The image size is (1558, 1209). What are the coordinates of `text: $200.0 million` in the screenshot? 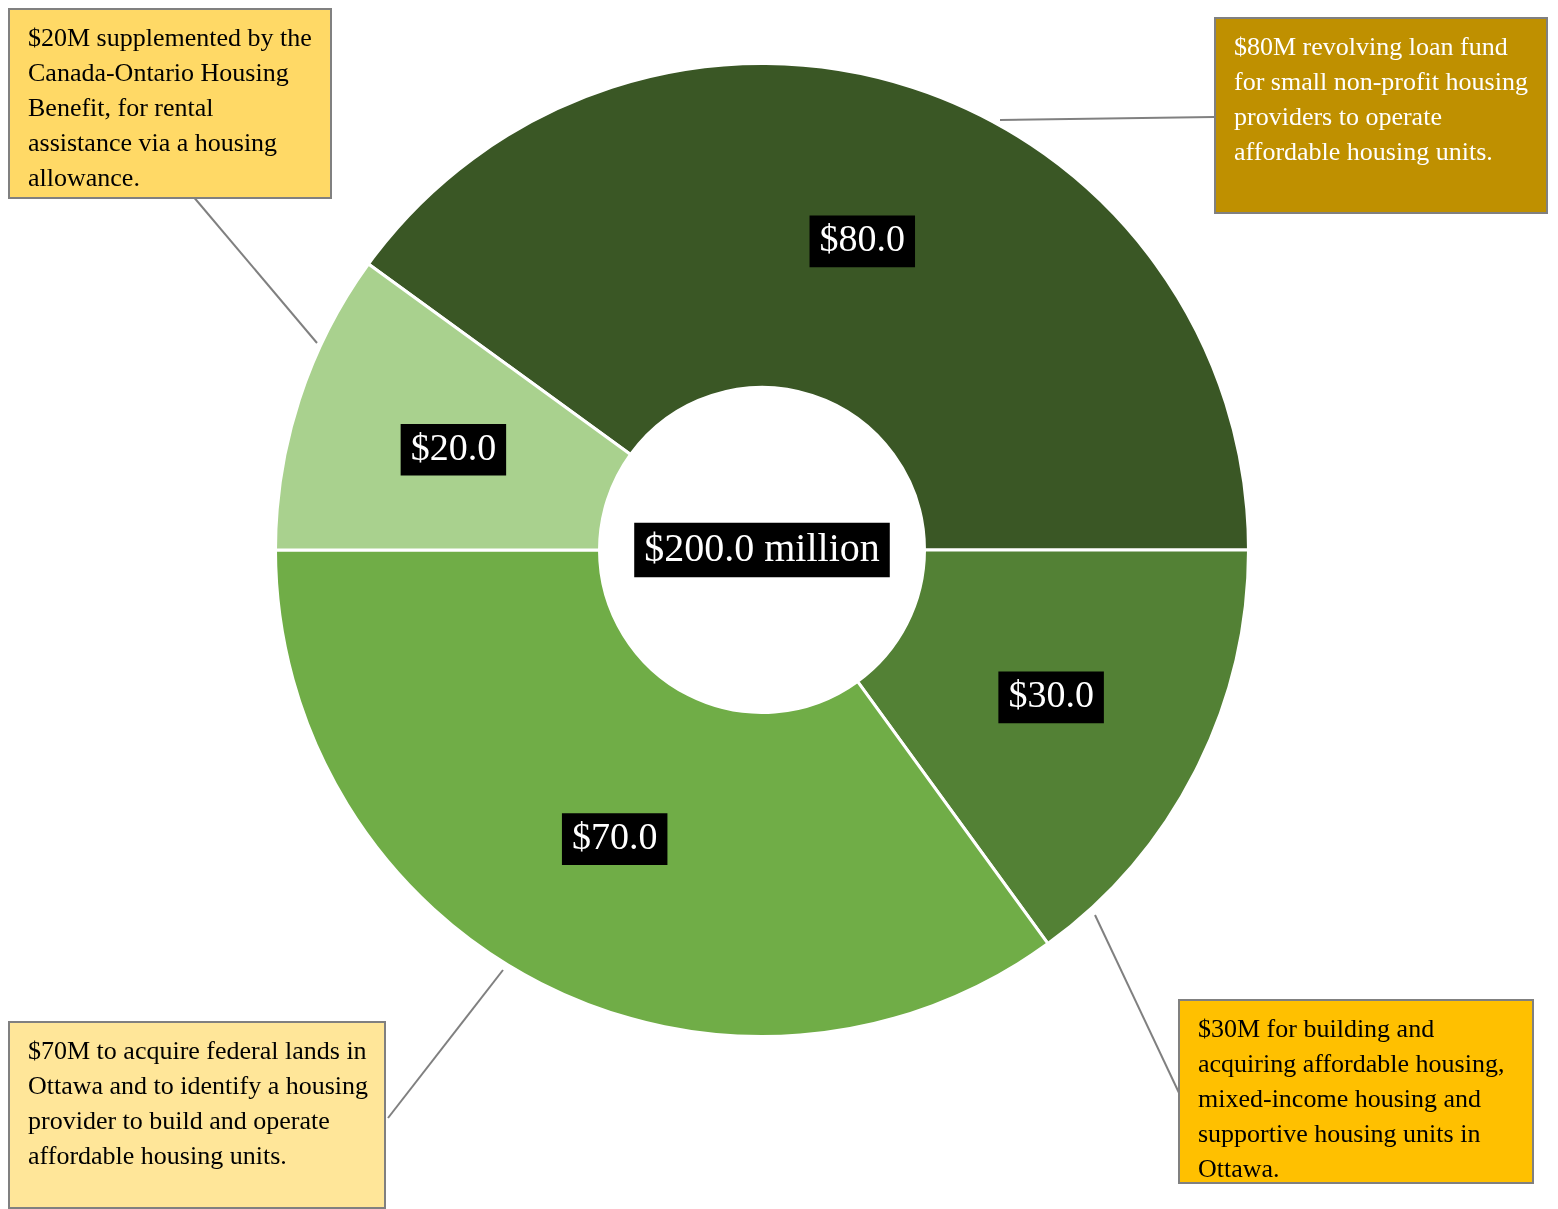 It's located at (762, 547).